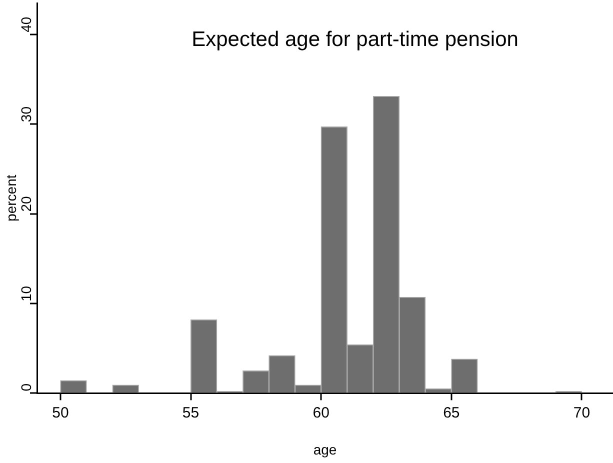 This screenshot has width=613, height=463. I want to click on y-tick-label: 20, so click(26, 204).